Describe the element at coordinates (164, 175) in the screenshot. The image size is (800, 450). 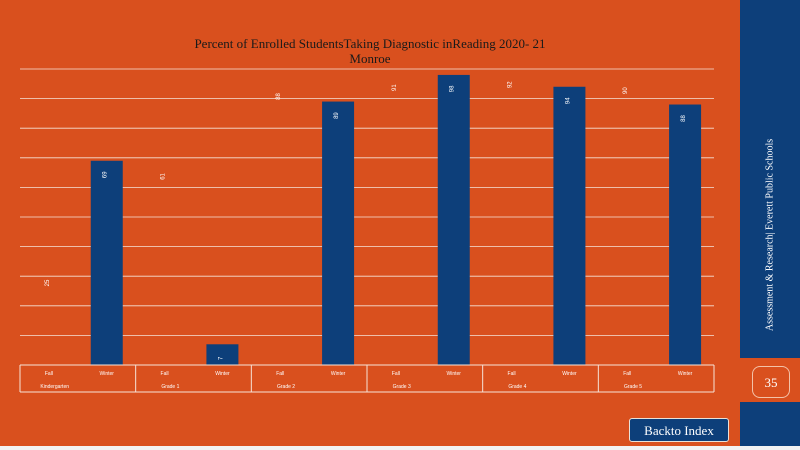
I see `data-label: 61` at that location.